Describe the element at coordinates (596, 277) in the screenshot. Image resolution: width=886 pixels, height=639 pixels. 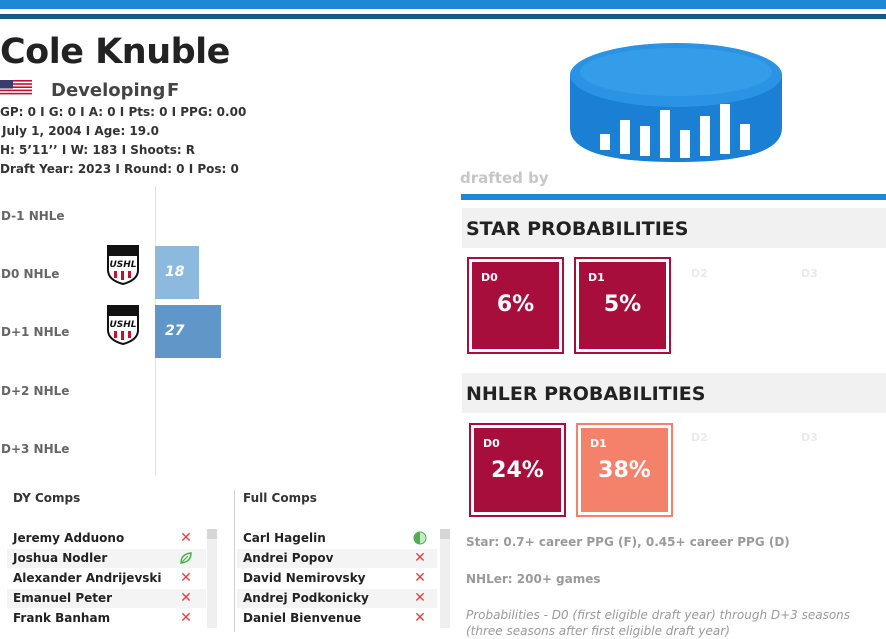
I see `star-prob-season: D1` at that location.